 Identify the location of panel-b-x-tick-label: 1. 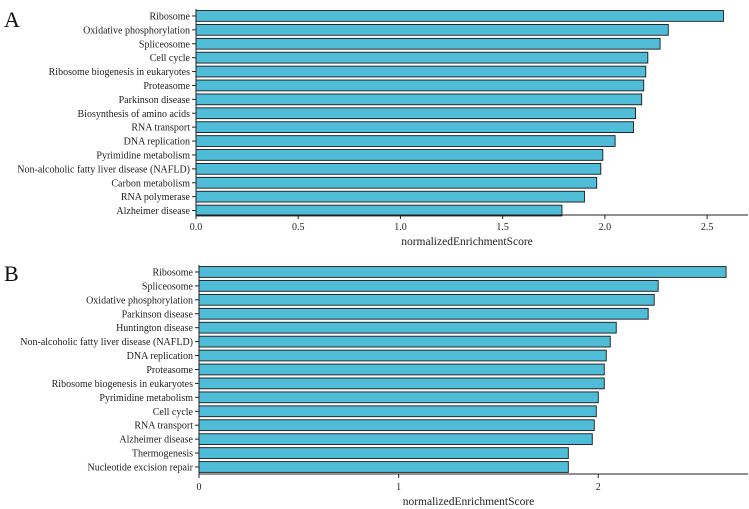
(398, 487).